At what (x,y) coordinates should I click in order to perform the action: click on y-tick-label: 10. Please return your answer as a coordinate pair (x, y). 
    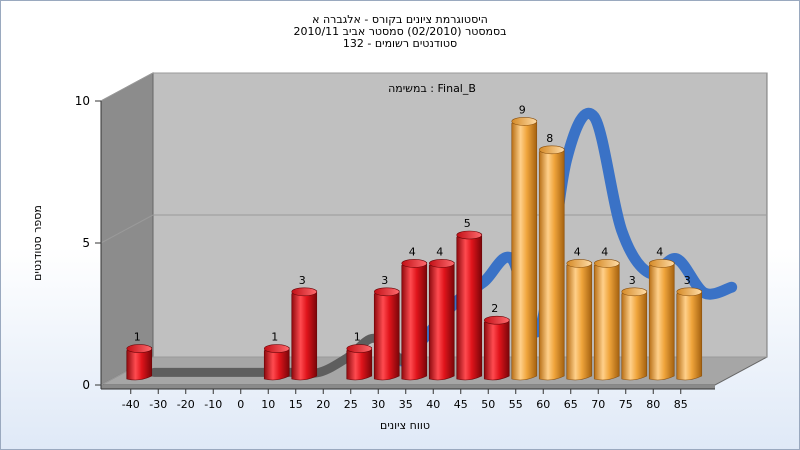
    Looking at the image, I should click on (82, 101).